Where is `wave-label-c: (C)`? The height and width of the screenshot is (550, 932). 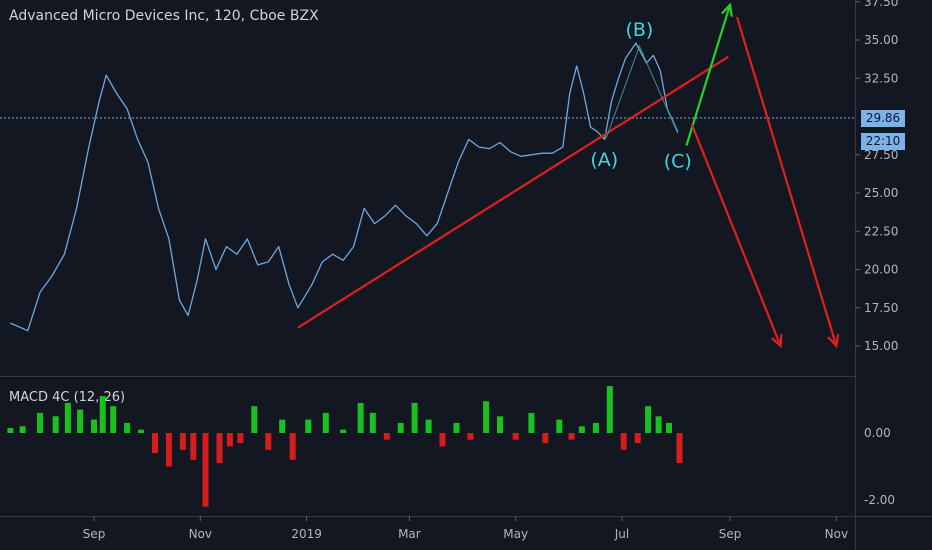
wave-label-c: (C) is located at coordinates (678, 161).